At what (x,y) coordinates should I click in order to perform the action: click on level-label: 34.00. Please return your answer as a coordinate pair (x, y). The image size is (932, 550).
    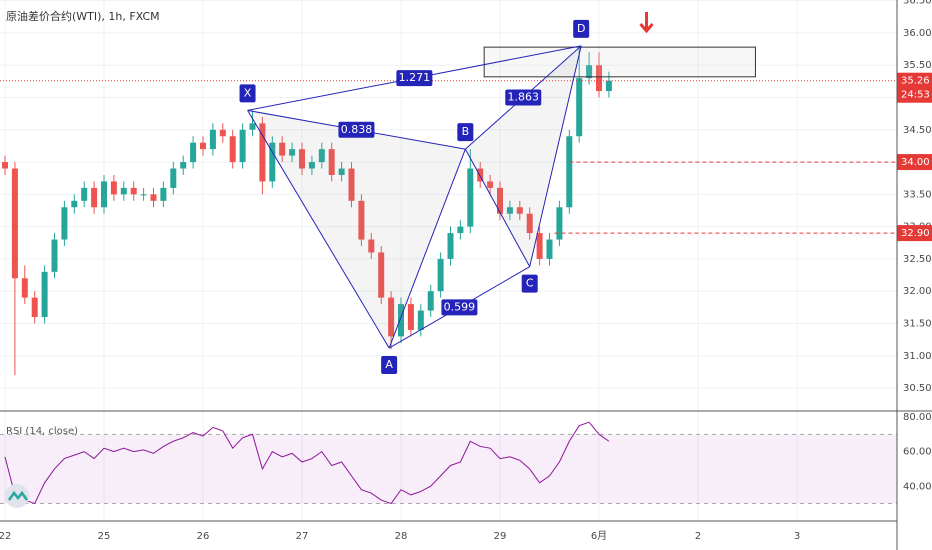
    Looking at the image, I should click on (915, 162).